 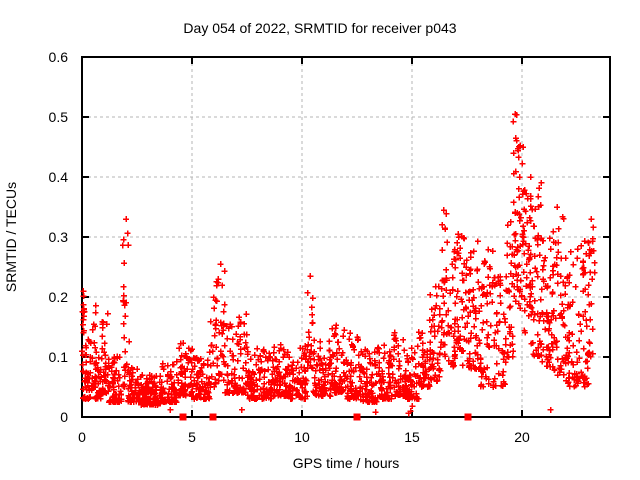 What do you see at coordinates (59, 237) in the screenshot?
I see `y-tick-label: 0.3` at bounding box center [59, 237].